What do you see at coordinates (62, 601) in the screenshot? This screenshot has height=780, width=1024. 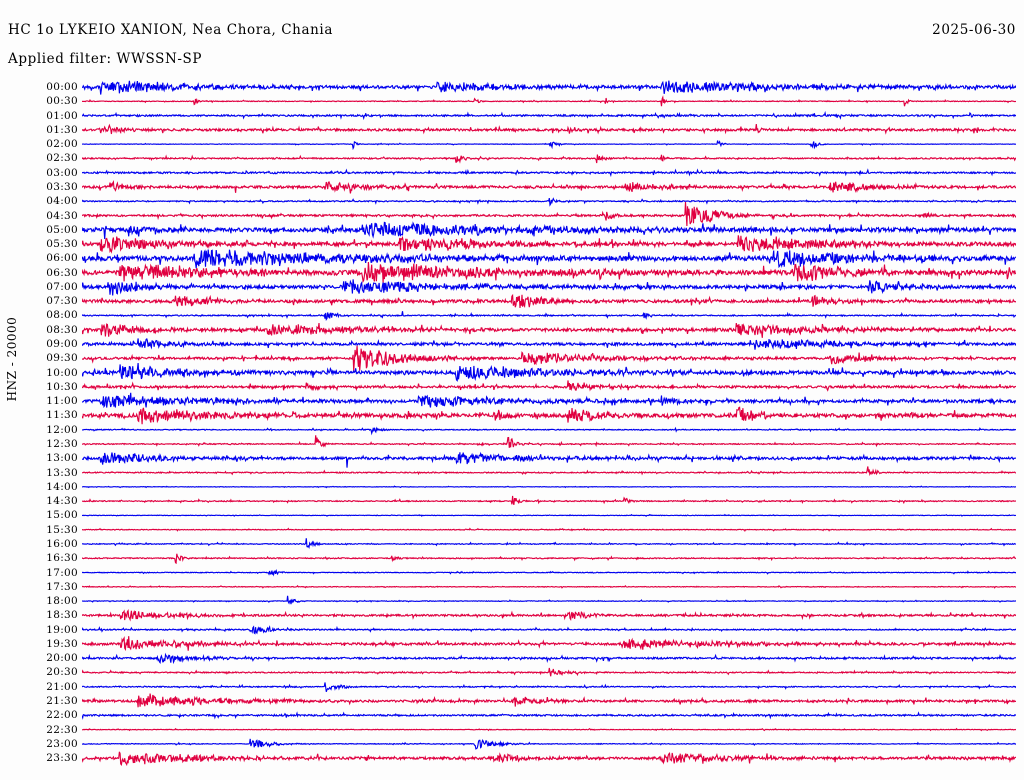 I see `time-label-1800: 18:00` at bounding box center [62, 601].